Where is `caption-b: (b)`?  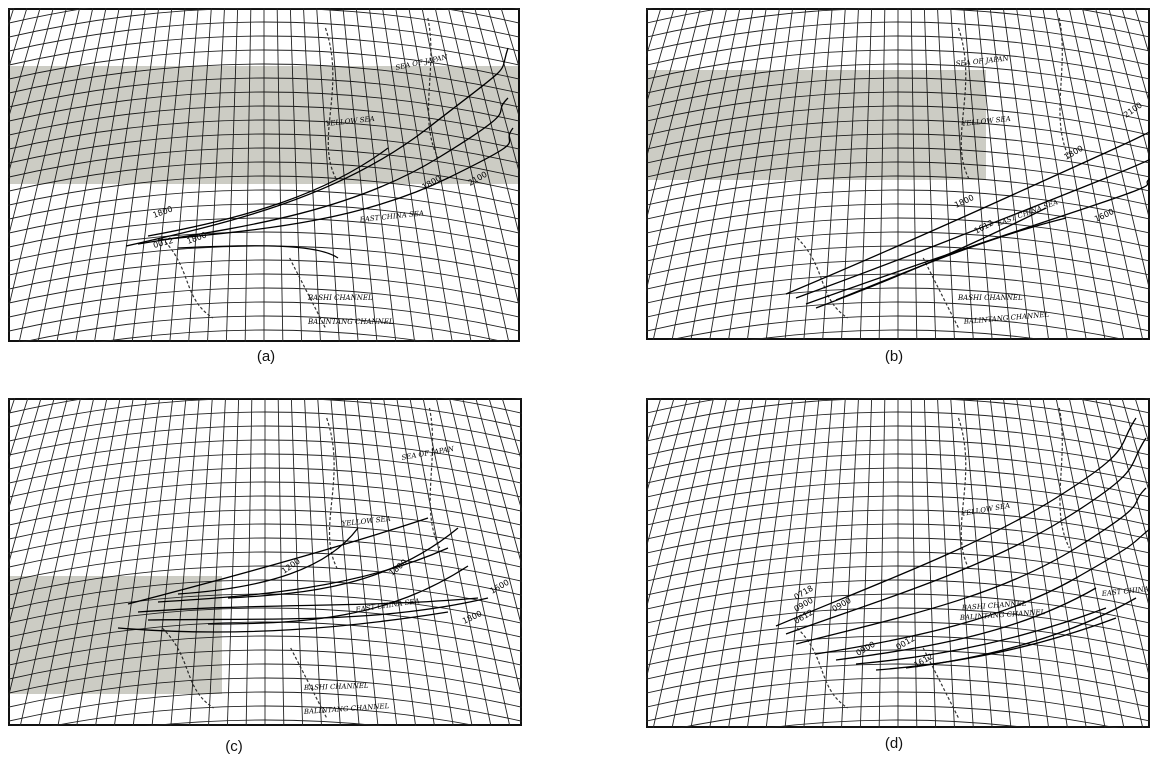
caption-b: (b) is located at coordinates (894, 356).